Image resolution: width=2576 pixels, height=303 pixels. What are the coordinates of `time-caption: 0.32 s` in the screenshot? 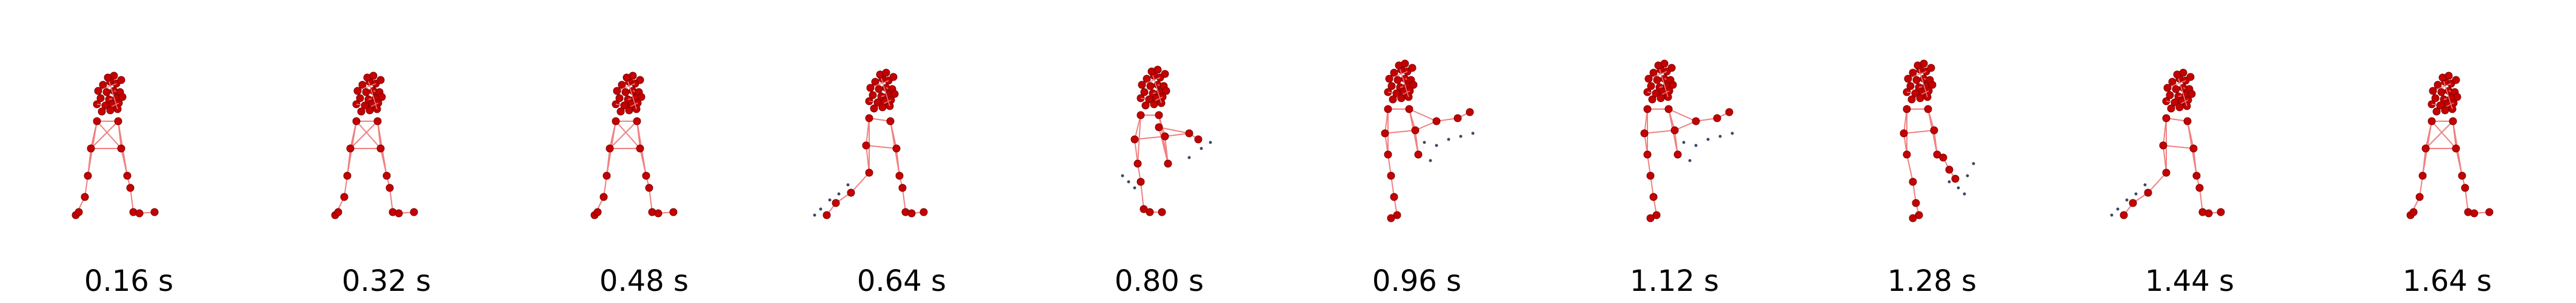 It's located at (386, 281).